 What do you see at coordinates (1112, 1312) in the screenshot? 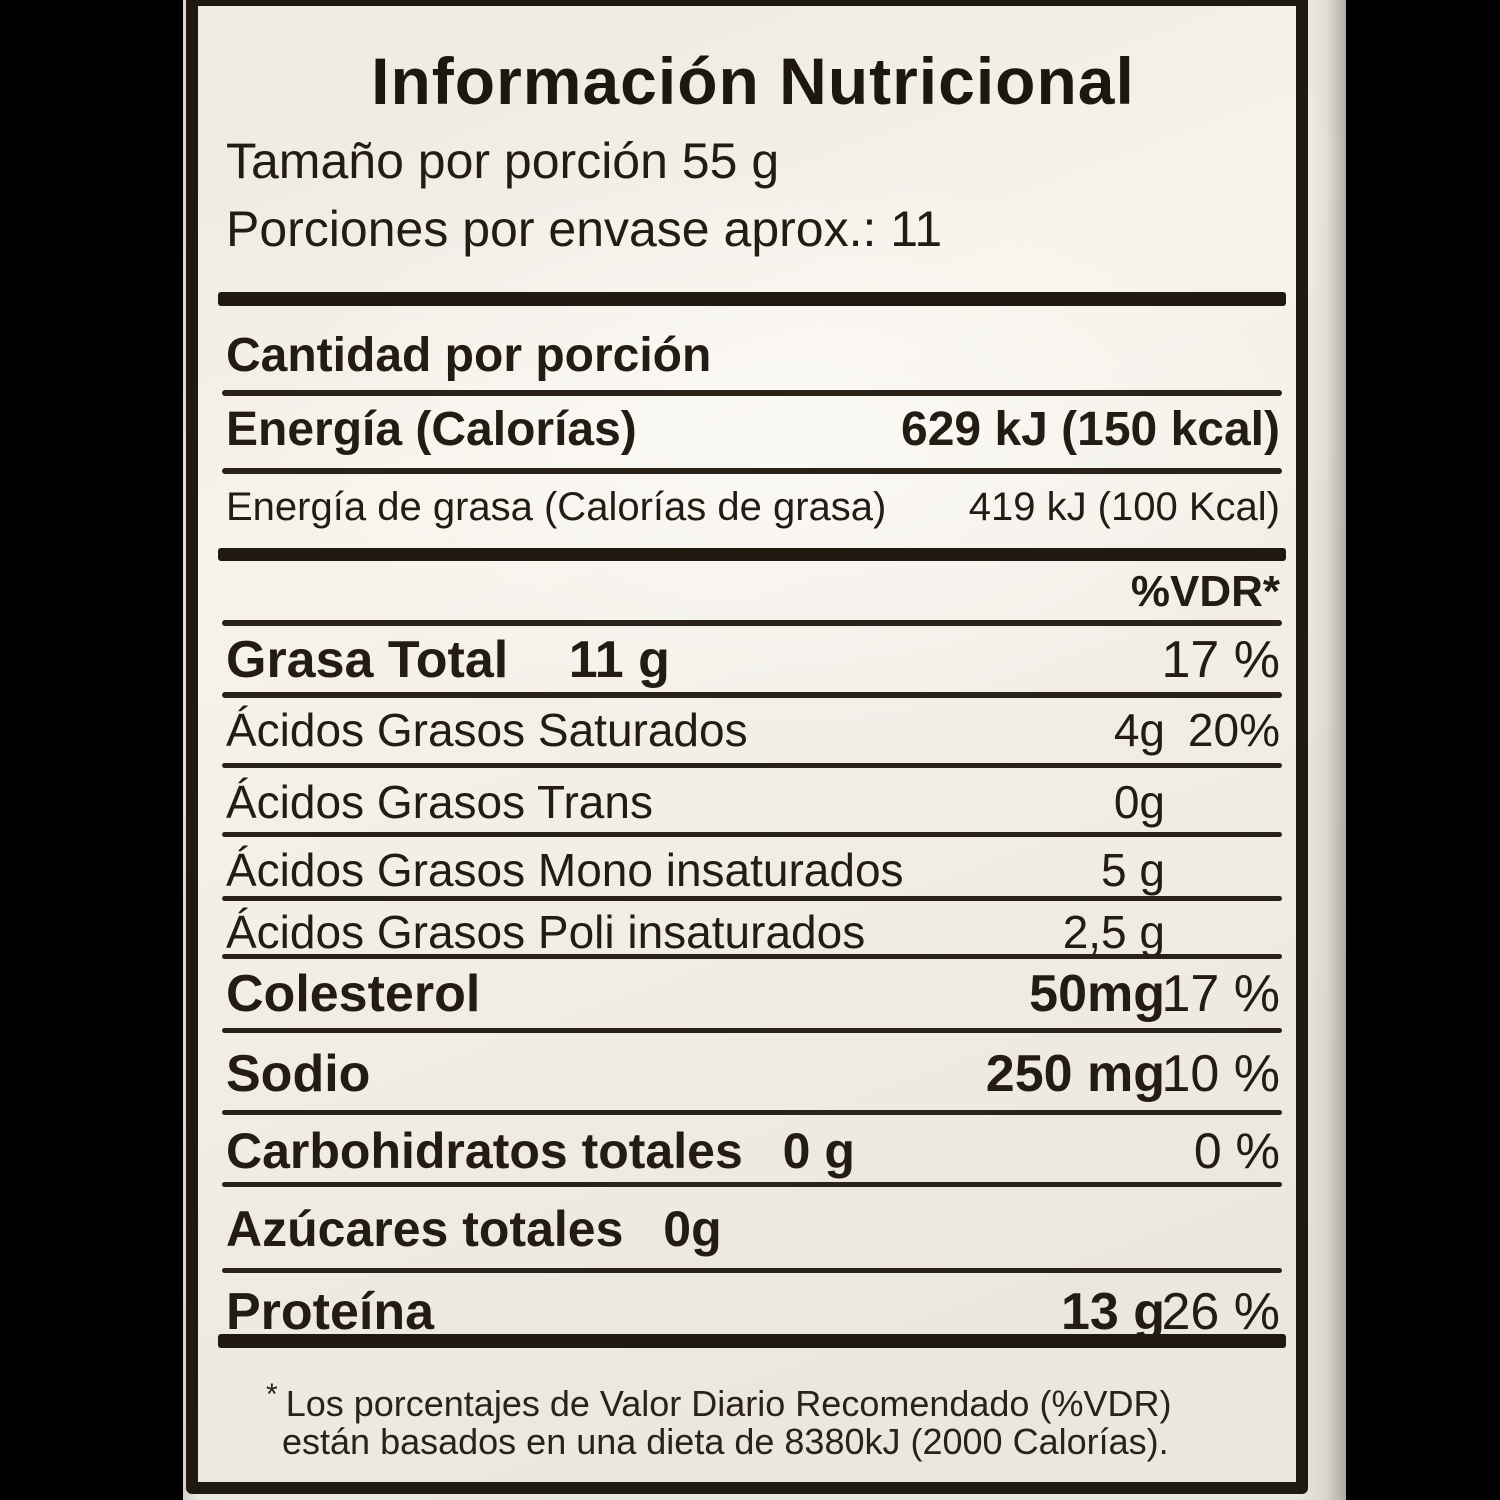
I see `nutrient-amount: 13 g` at bounding box center [1112, 1312].